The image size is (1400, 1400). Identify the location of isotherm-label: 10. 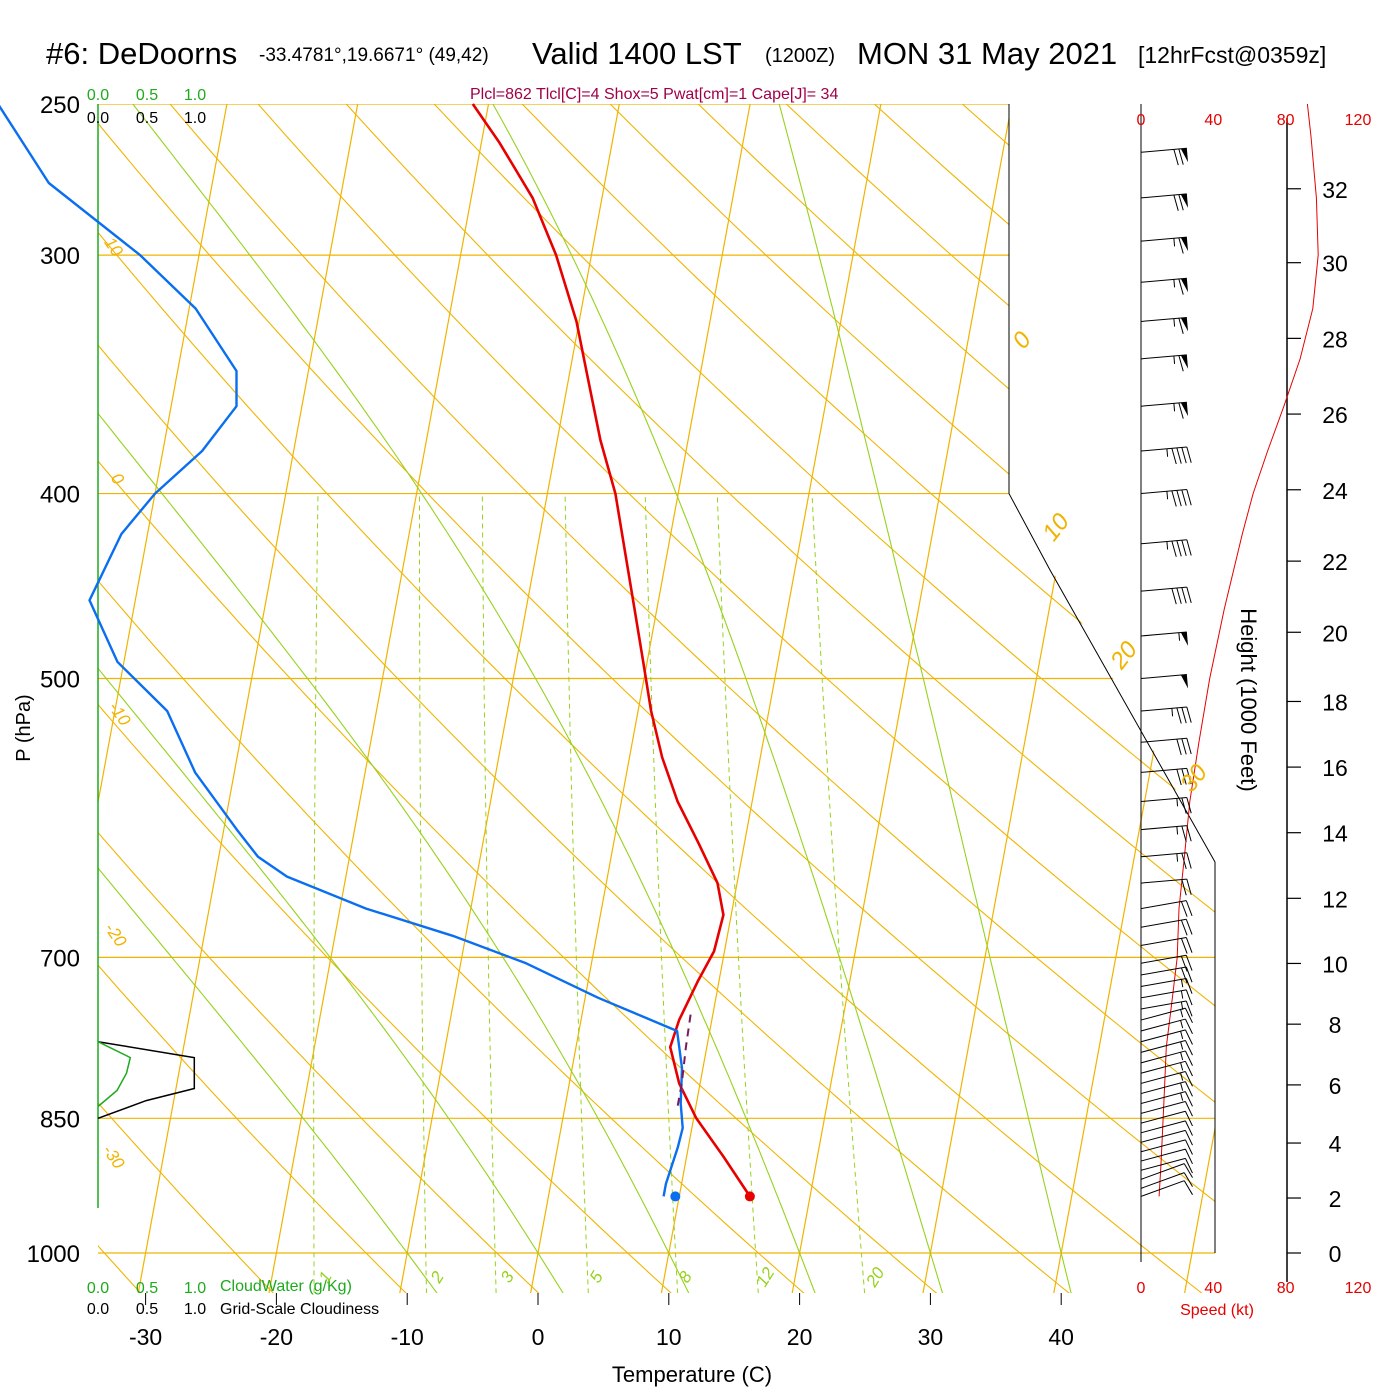
(1056, 527).